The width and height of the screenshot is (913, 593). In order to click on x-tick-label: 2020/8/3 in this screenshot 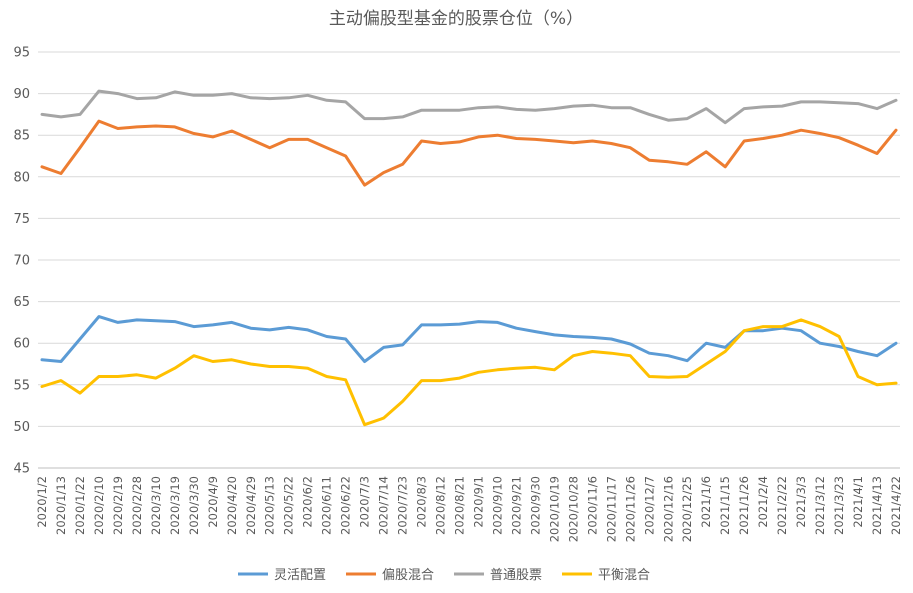, I will do `click(422, 502)`.